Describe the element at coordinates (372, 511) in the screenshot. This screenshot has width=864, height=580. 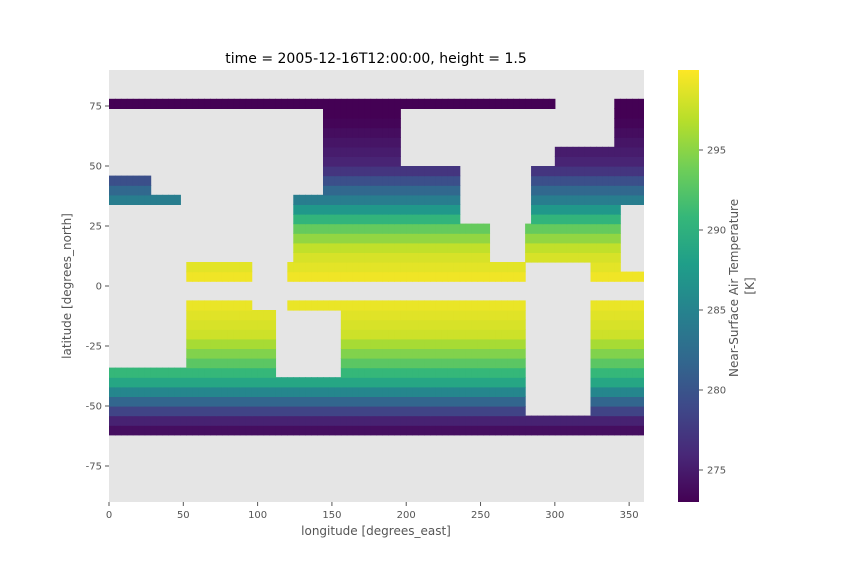
I see `x-axis: 0 50 100 150 200 250 300 350` at that location.